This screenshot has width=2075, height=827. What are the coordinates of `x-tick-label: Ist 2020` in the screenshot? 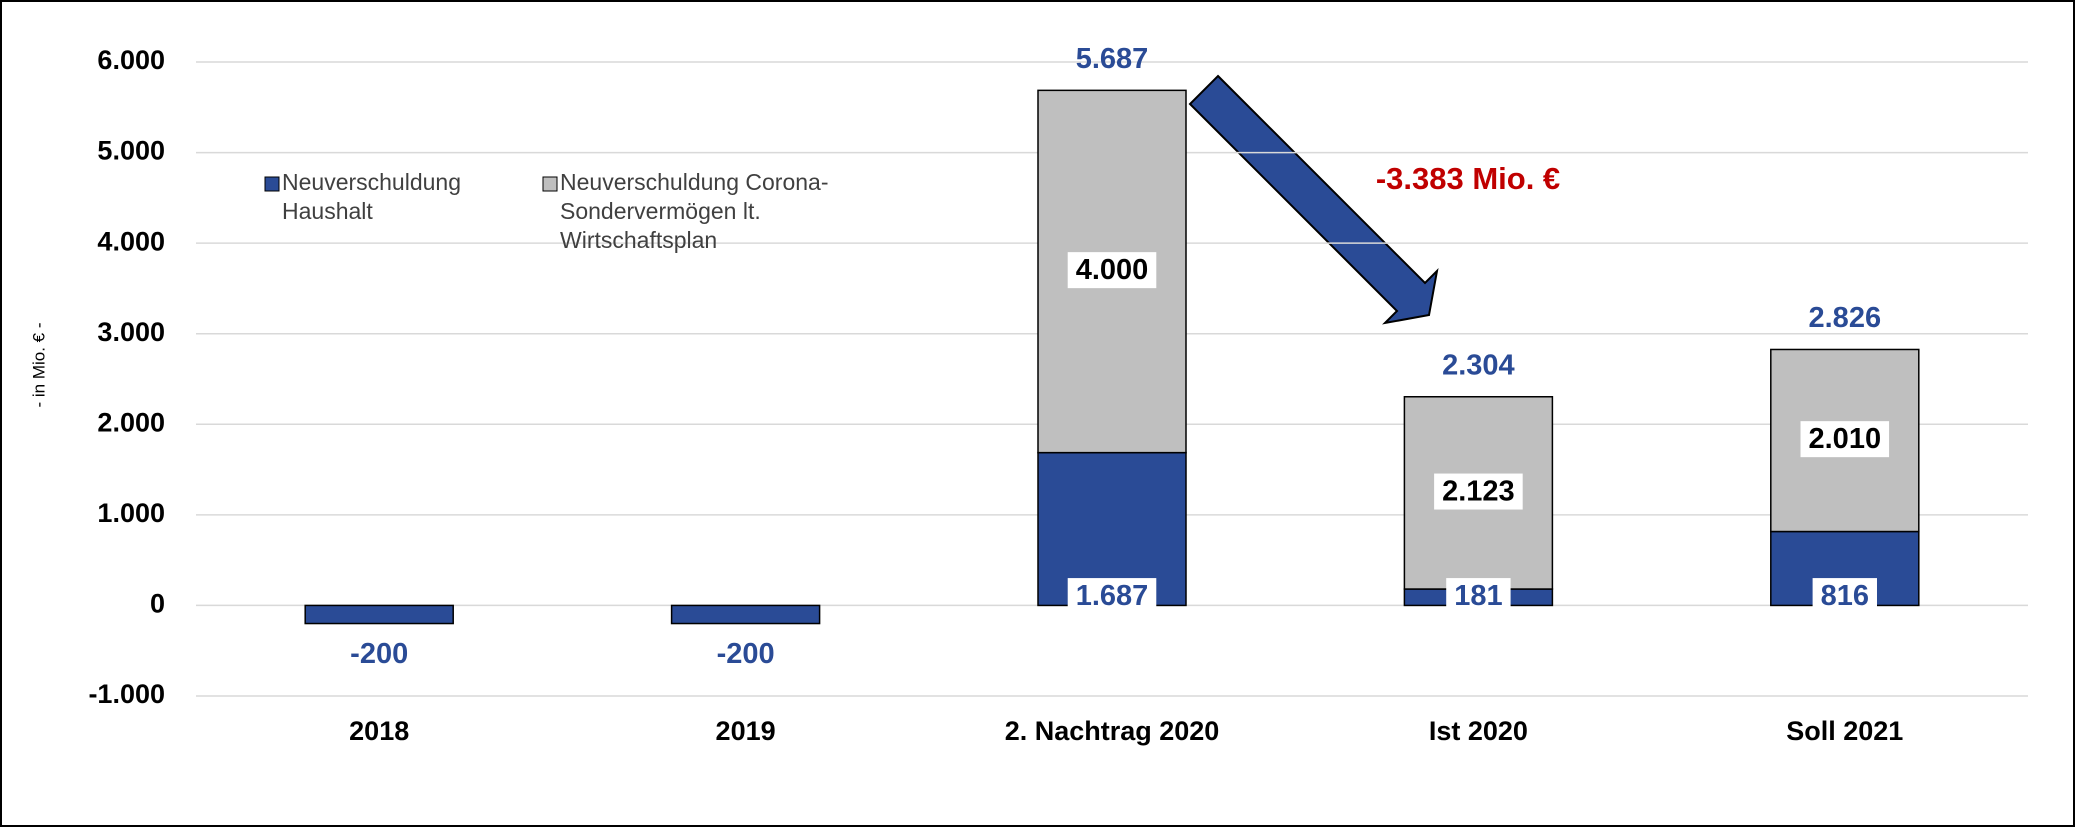 It's located at (1478, 731).